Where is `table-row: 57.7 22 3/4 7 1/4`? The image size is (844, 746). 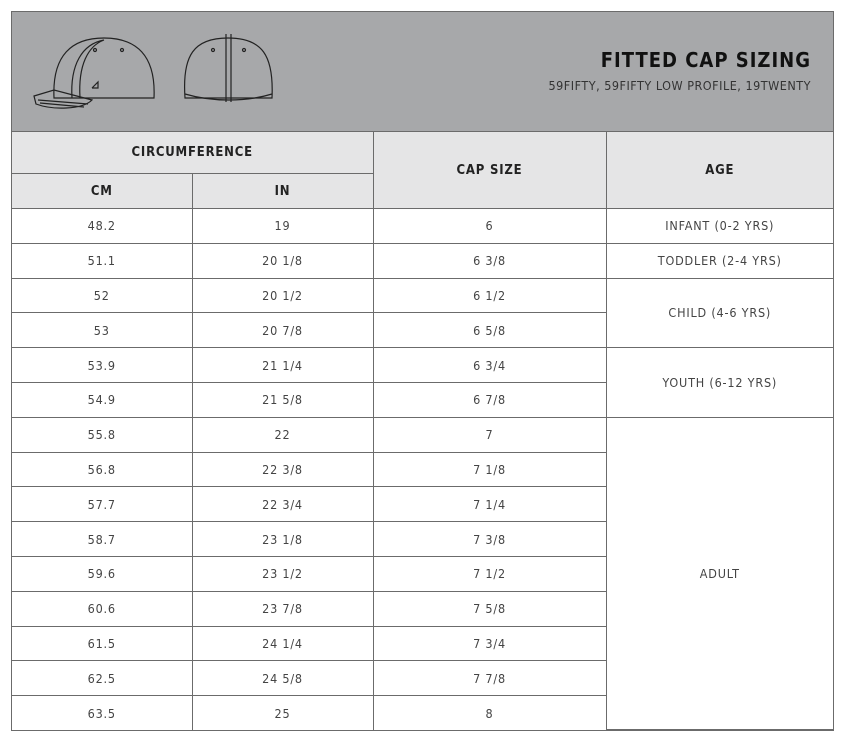
table-row: 57.7 22 3/4 7 1/4 is located at coordinates (422, 504).